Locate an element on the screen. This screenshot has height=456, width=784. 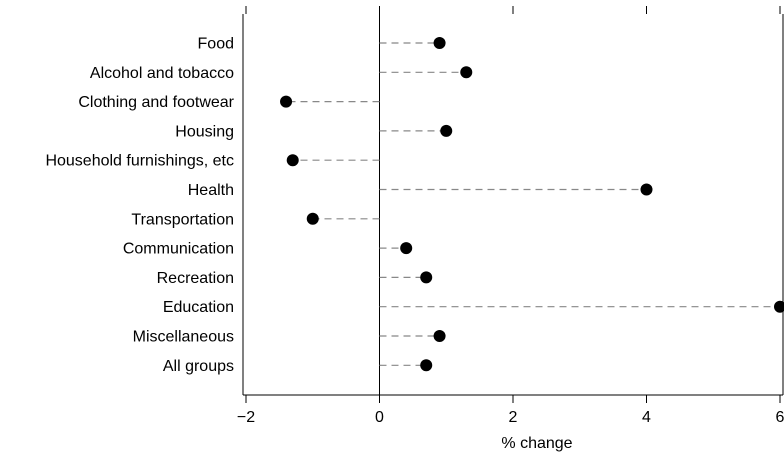
x-tick-label: 4 is located at coordinates (646, 417).